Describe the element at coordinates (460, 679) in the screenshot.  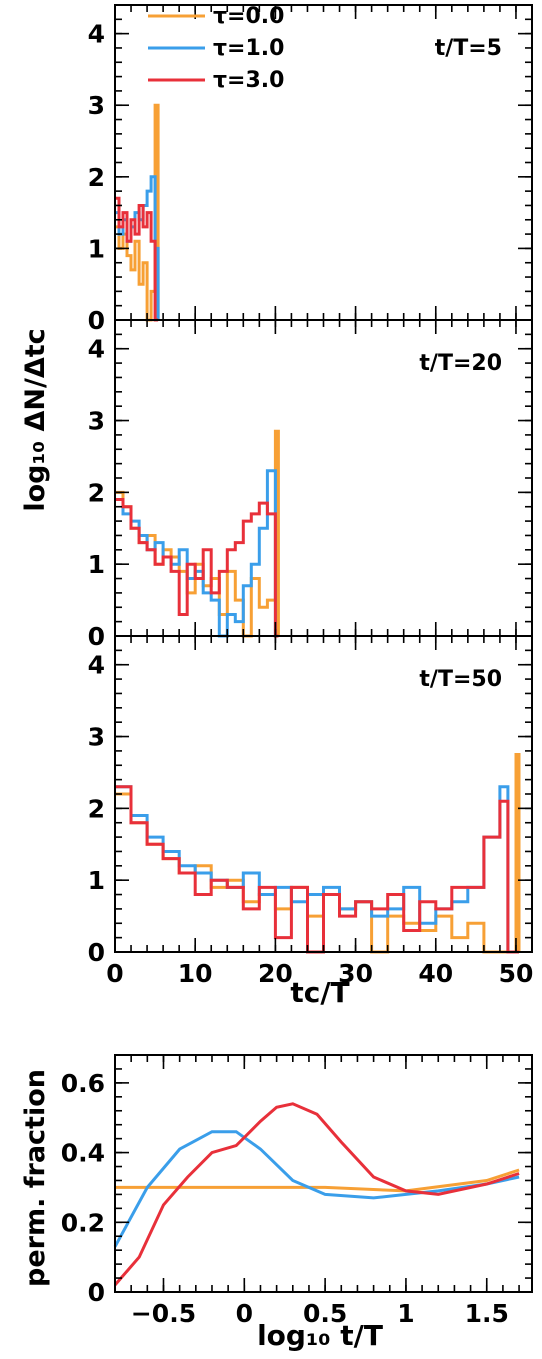
I see `panel-annotation: t/T=50` at that location.